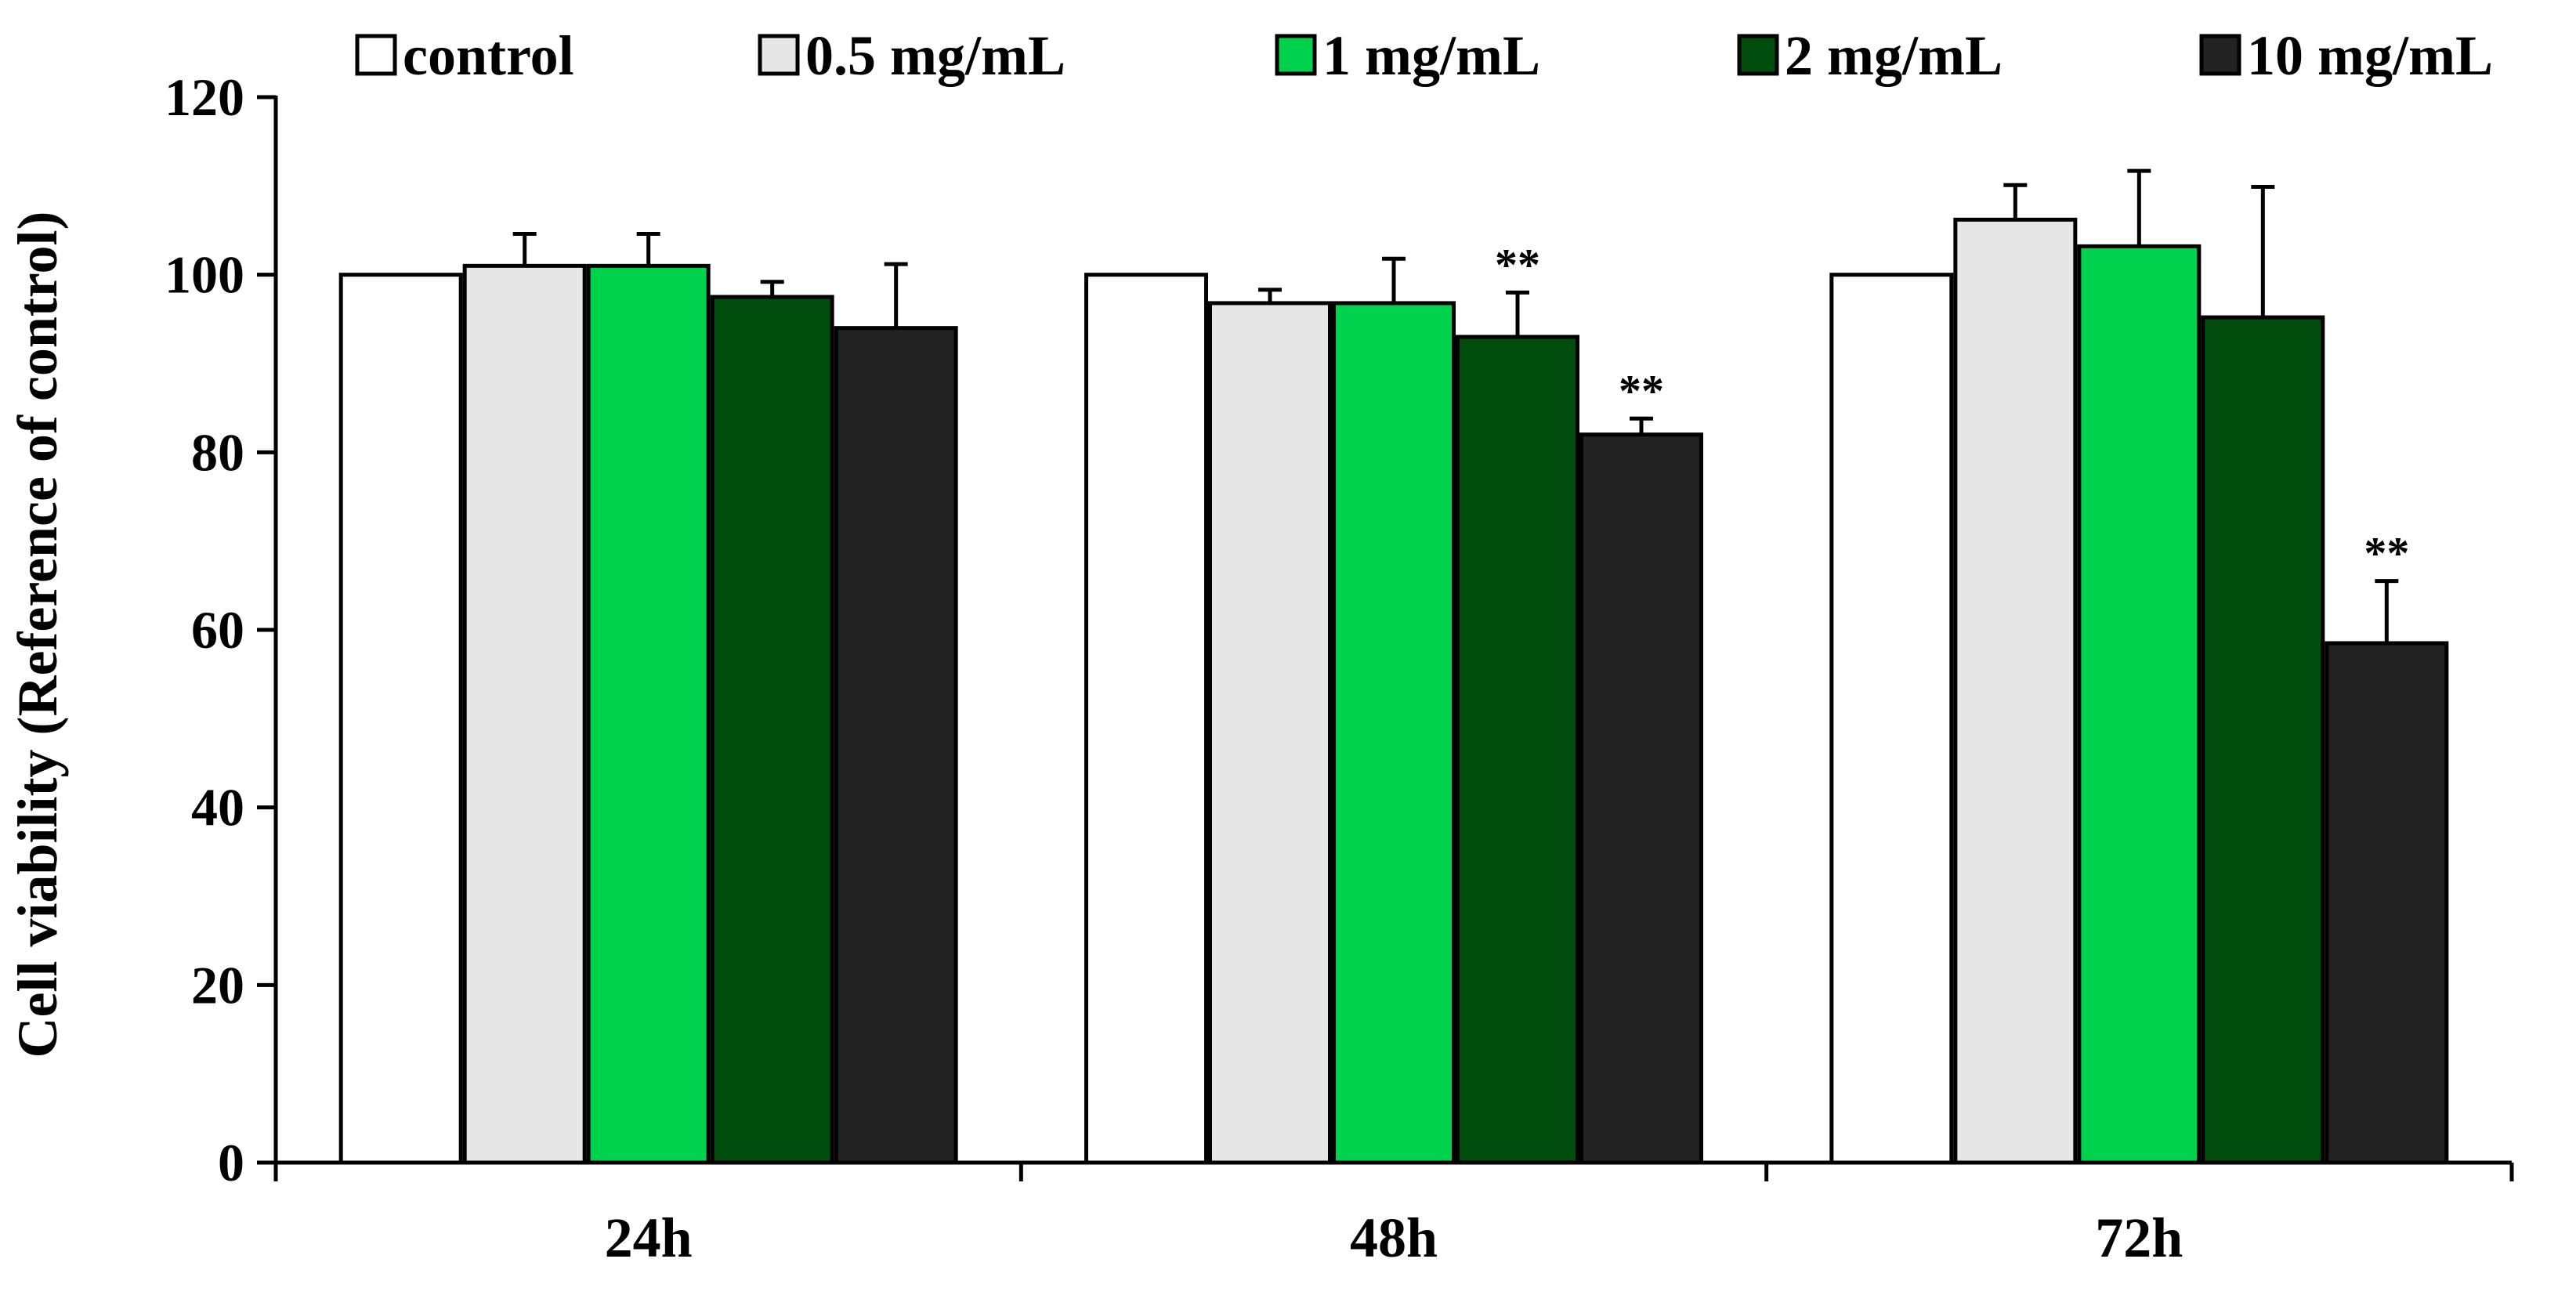 This screenshot has height=1295, width=2576. What do you see at coordinates (2139, 1237) in the screenshot?
I see `x-tick-label: 72h` at bounding box center [2139, 1237].